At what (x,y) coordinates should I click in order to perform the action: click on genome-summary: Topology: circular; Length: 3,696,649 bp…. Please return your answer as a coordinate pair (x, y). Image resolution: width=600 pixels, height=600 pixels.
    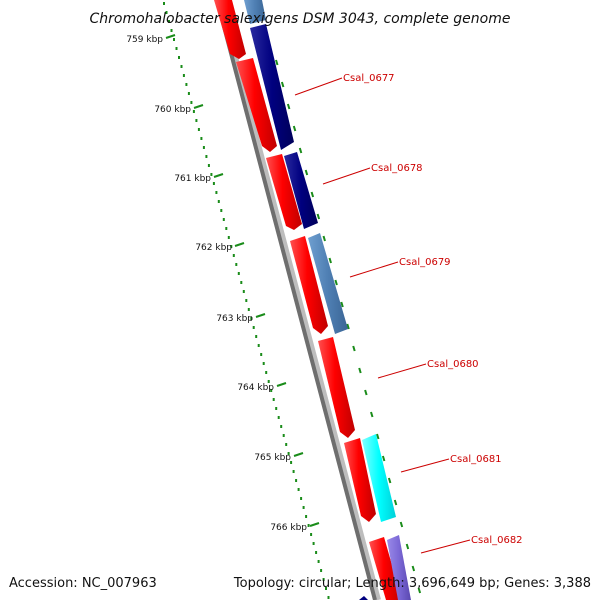
    Looking at the image, I should click on (412, 583).